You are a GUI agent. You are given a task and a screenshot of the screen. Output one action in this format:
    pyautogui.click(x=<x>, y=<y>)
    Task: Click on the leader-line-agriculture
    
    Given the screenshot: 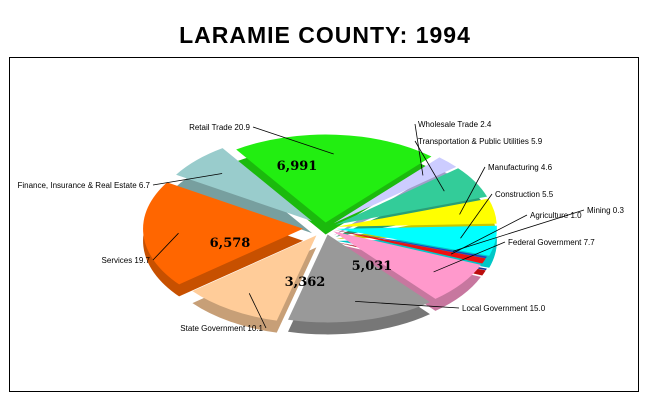 What is the action you would take?
    pyautogui.click(x=489, y=234)
    